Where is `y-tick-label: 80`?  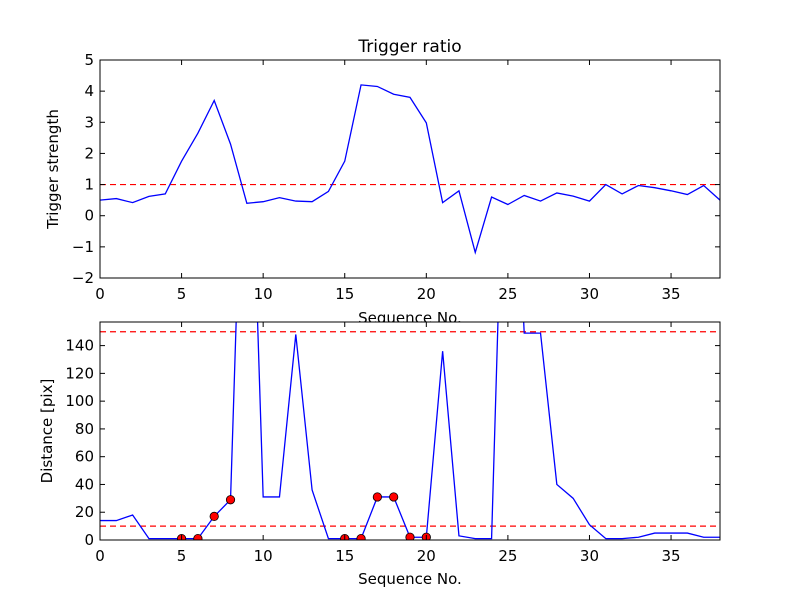 y-tick-label: 80 is located at coordinates (84, 429).